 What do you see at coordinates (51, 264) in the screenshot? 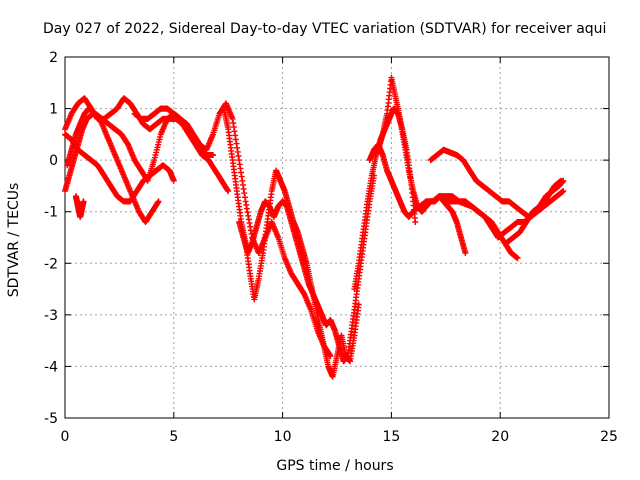
I see `y-tick-label: -2` at bounding box center [51, 264].